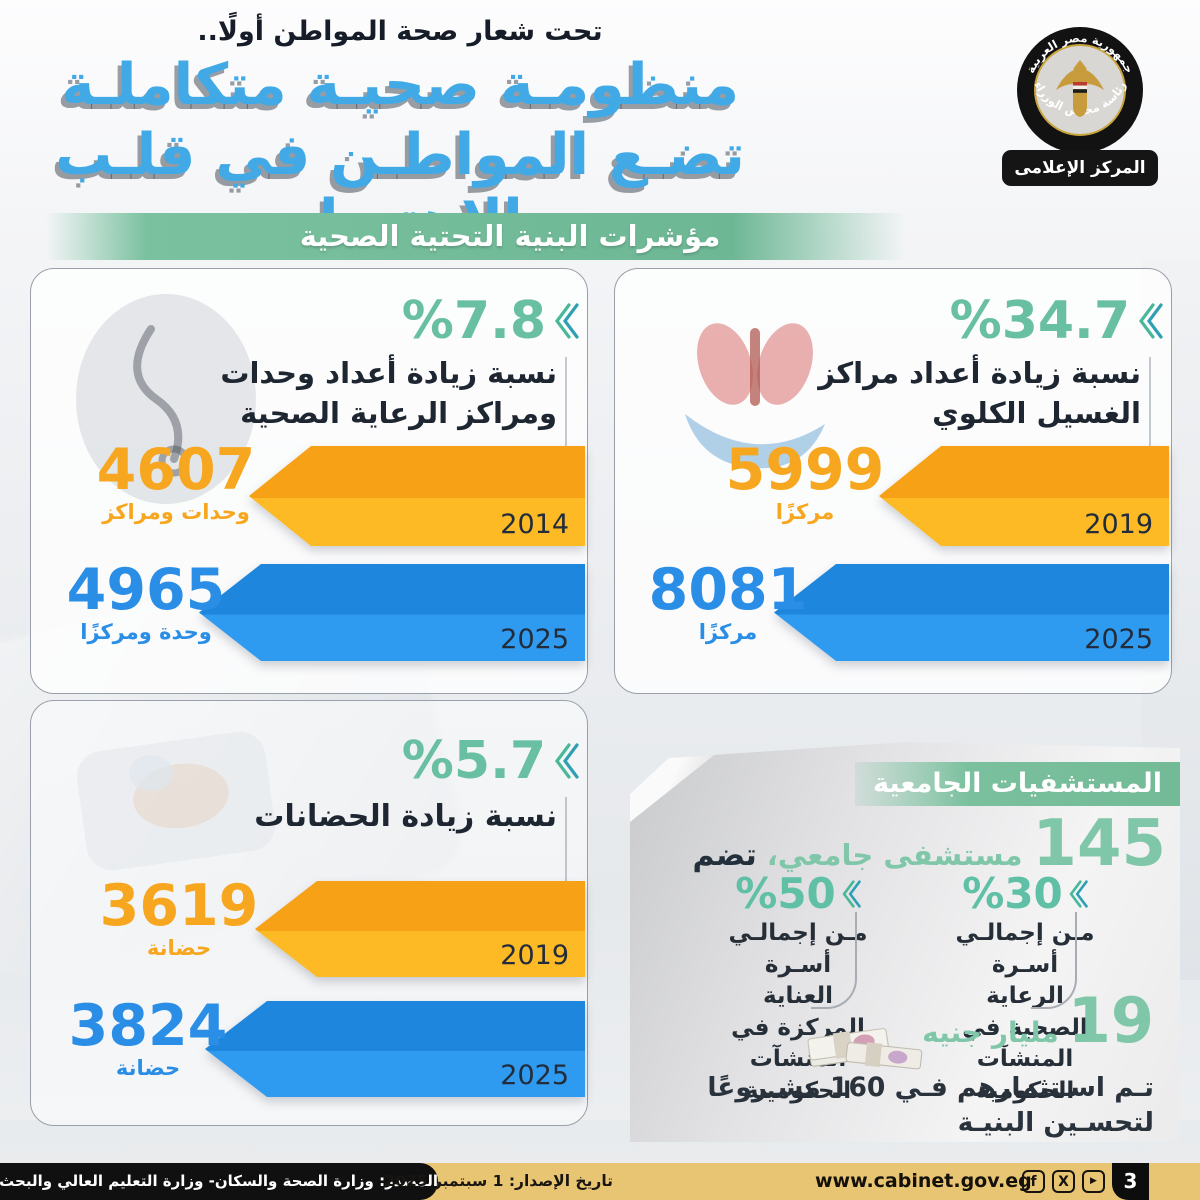 Image resolution: width=1200 pixels, height=1200 pixels. What do you see at coordinates (146, 600) in the screenshot?
I see `bar-value-2025: 4965 وحدة ومركزًا` at bounding box center [146, 600].